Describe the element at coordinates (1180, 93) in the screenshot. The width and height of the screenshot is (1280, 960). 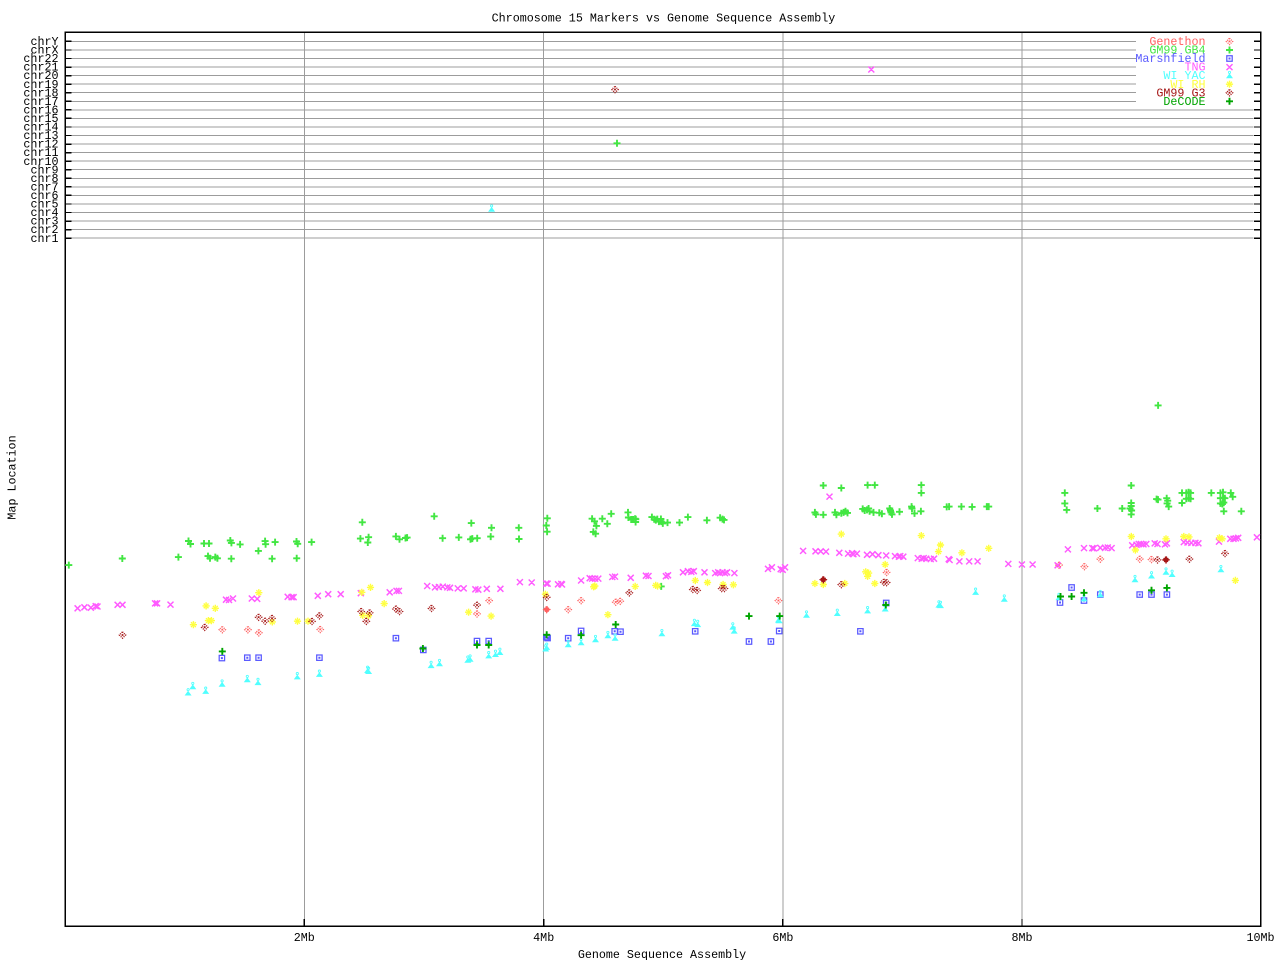
I see `svg-text: GM99 G3` at that location.